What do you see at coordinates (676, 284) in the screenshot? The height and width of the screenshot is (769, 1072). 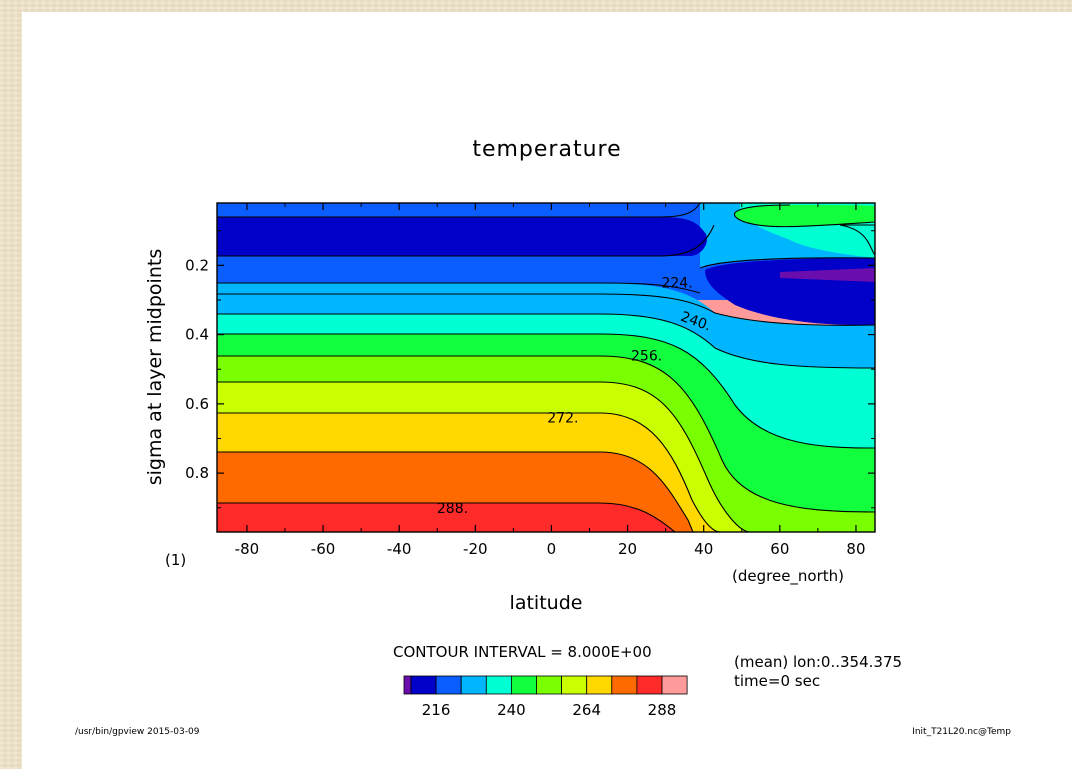 I see `contour-label: 224.` at bounding box center [676, 284].